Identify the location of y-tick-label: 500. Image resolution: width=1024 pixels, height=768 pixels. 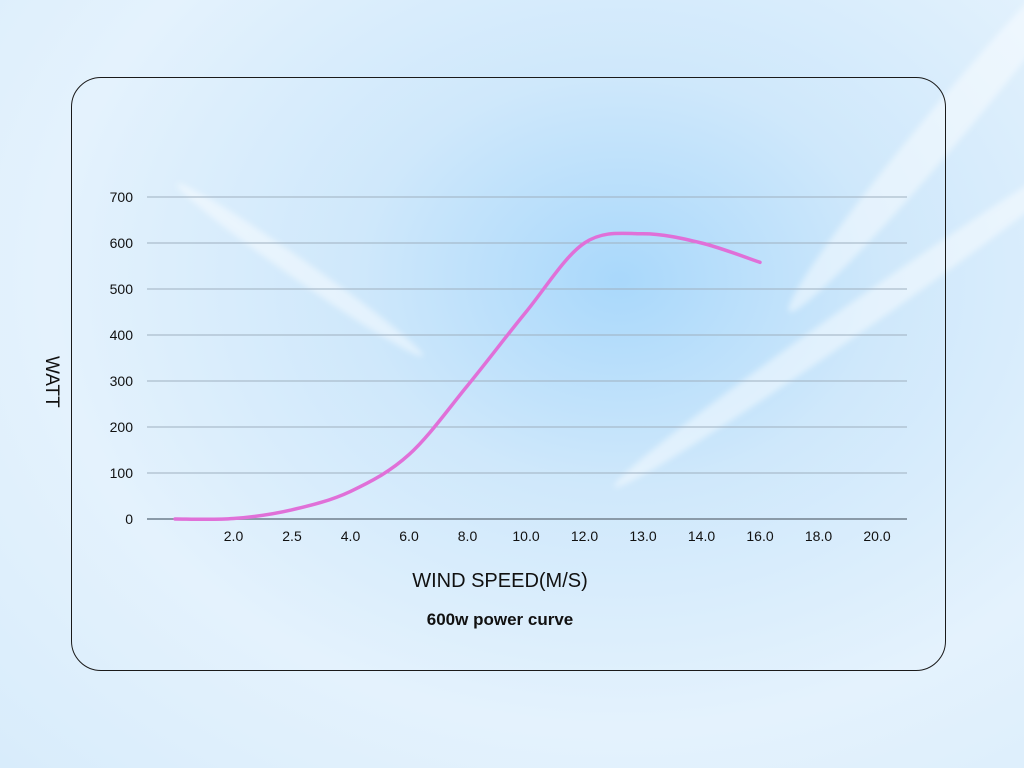
(122, 289).